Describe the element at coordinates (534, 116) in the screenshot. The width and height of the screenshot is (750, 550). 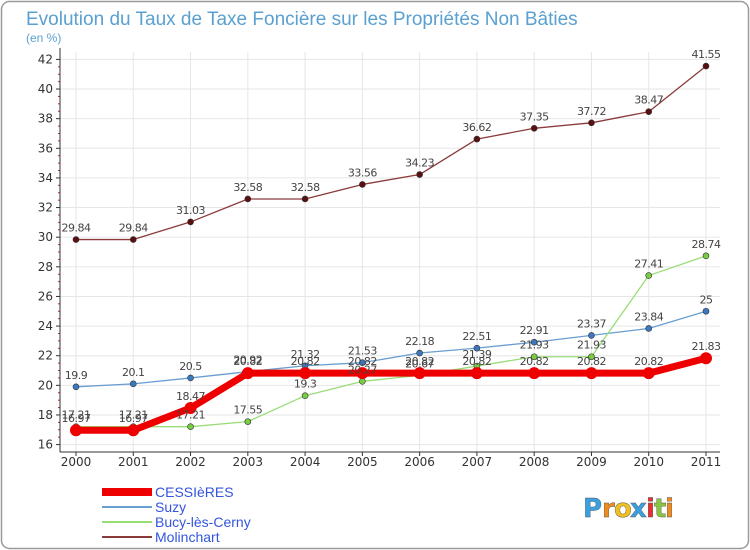
I see `data-label: 37.35` at that location.